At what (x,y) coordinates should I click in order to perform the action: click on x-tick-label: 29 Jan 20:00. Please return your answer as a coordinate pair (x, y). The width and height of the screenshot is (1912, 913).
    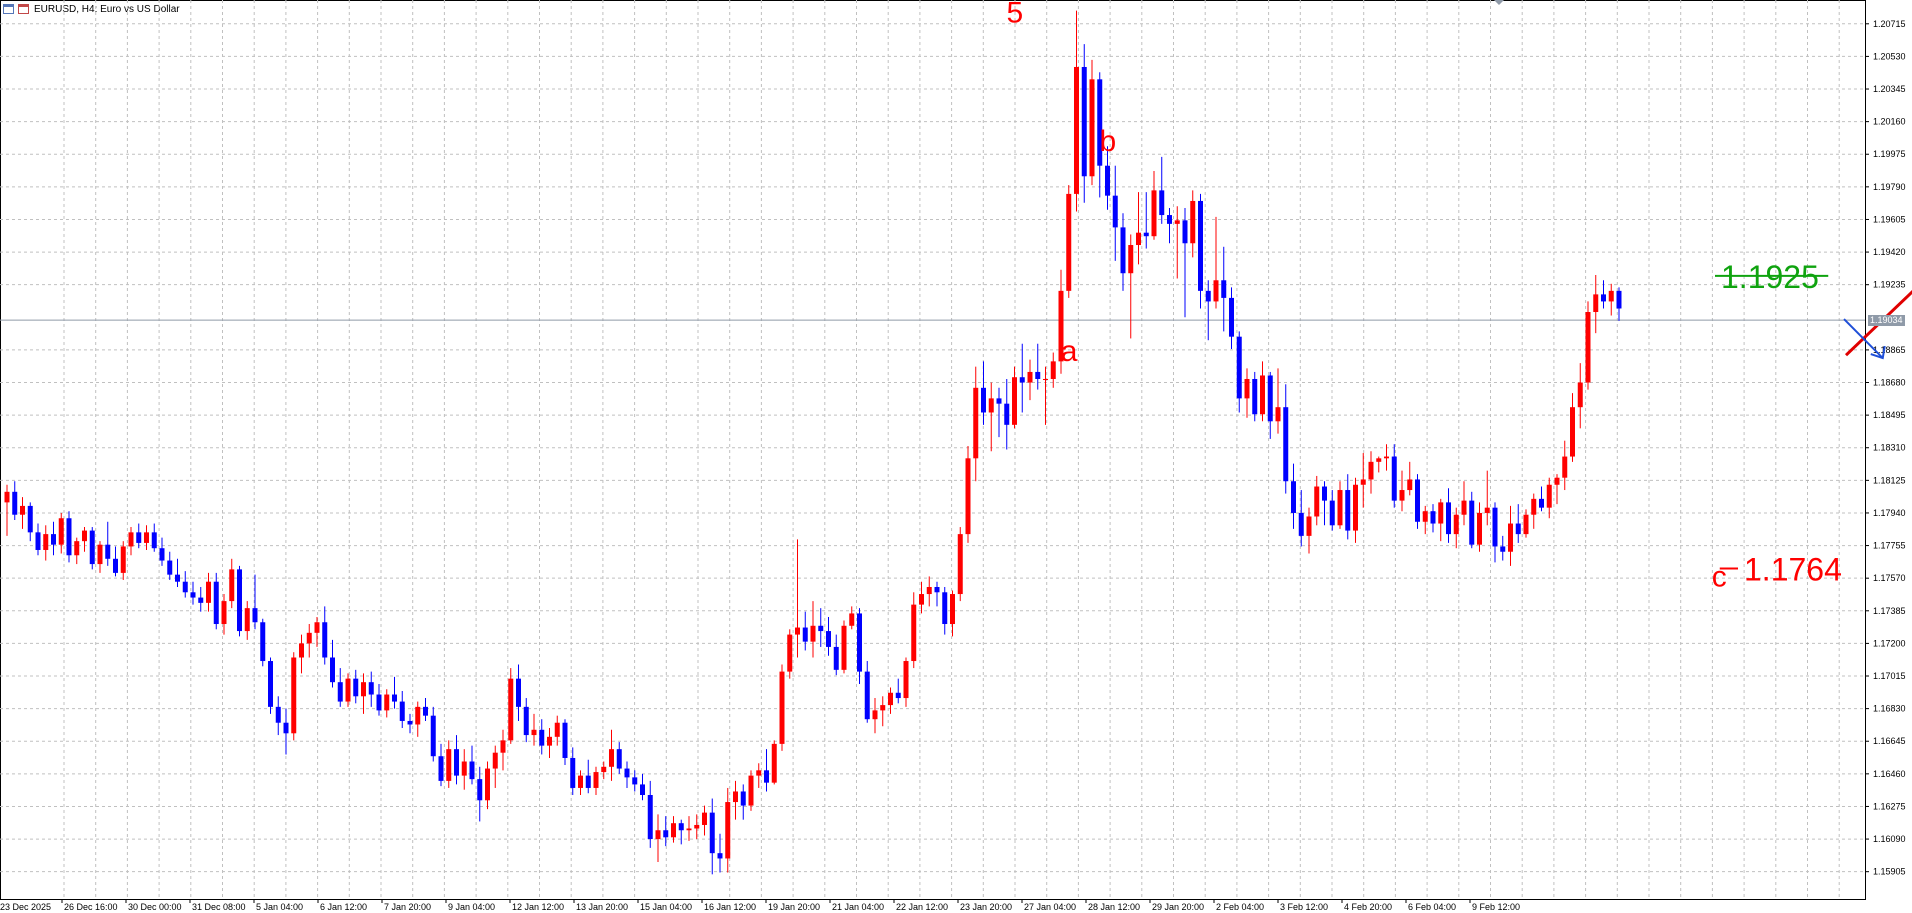
    Looking at the image, I should click on (1178, 907).